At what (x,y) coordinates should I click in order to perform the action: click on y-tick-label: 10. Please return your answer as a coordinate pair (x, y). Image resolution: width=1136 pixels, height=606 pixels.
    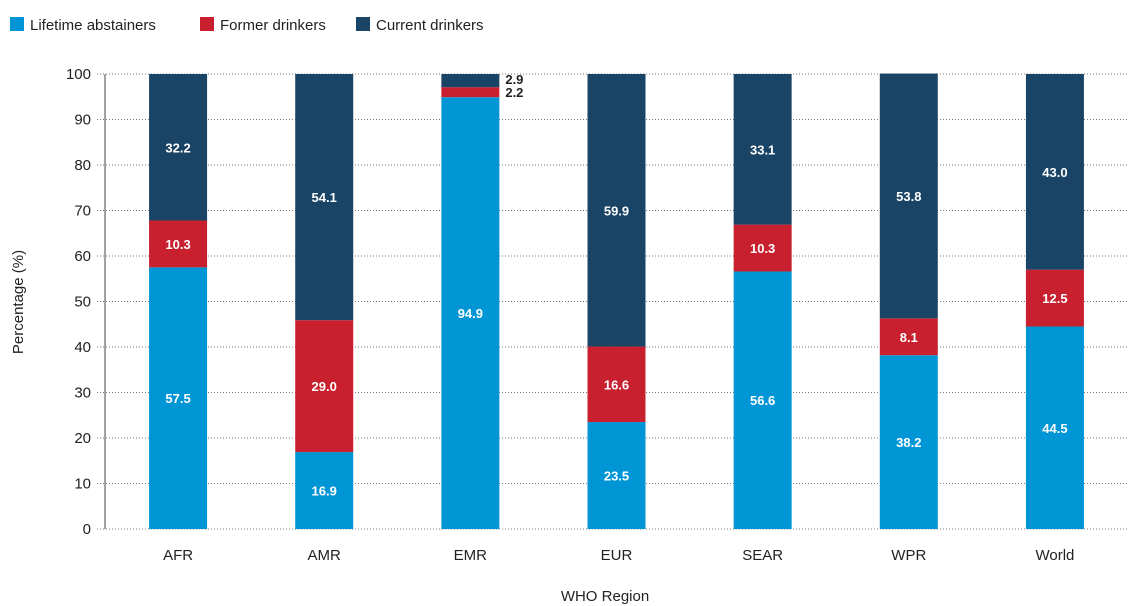
    Looking at the image, I should click on (82, 484).